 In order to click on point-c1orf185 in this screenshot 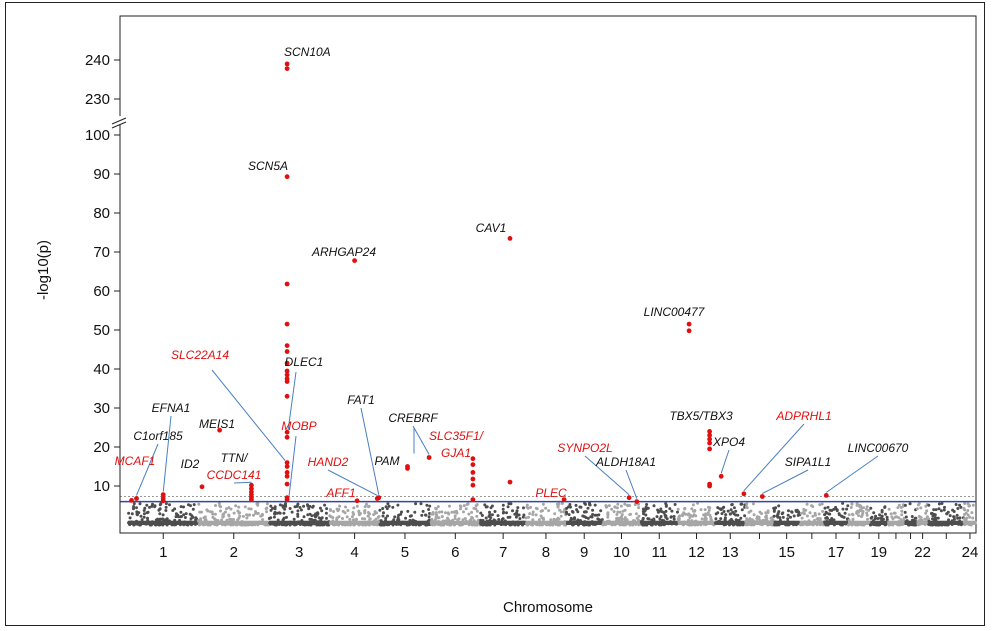, I will do `click(136, 498)`.